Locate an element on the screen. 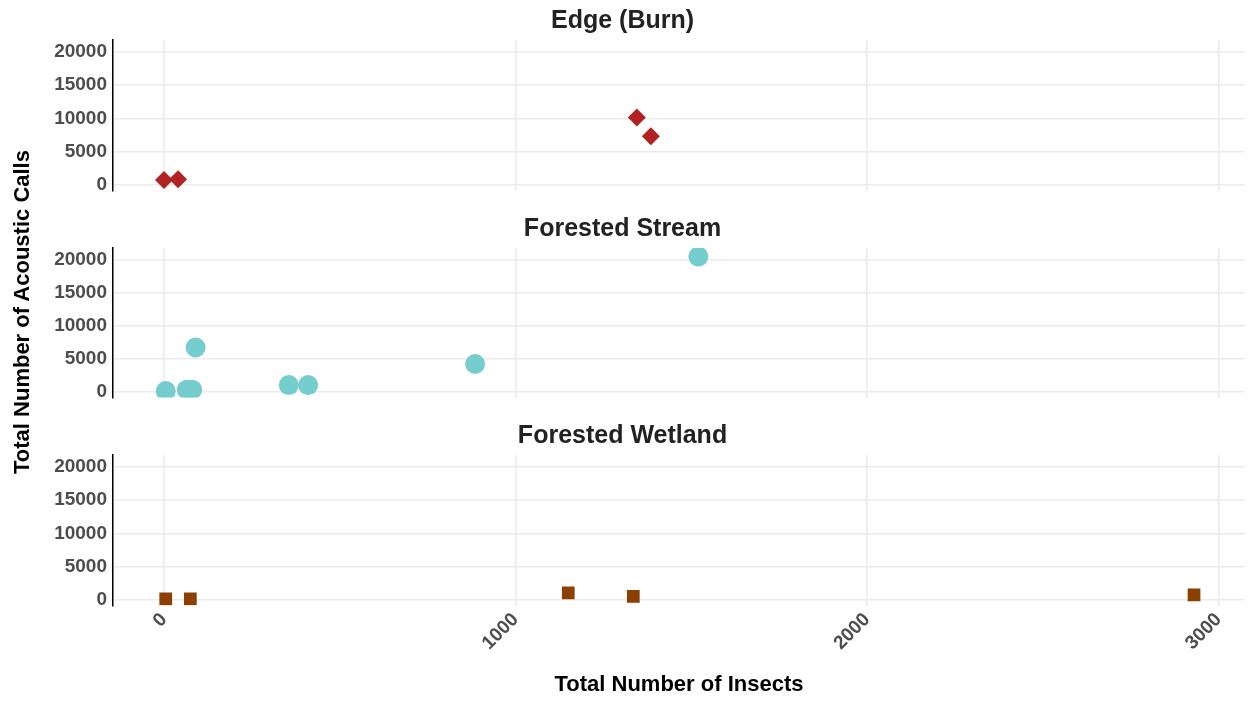  x-tick-label: 0 is located at coordinates (159, 619).